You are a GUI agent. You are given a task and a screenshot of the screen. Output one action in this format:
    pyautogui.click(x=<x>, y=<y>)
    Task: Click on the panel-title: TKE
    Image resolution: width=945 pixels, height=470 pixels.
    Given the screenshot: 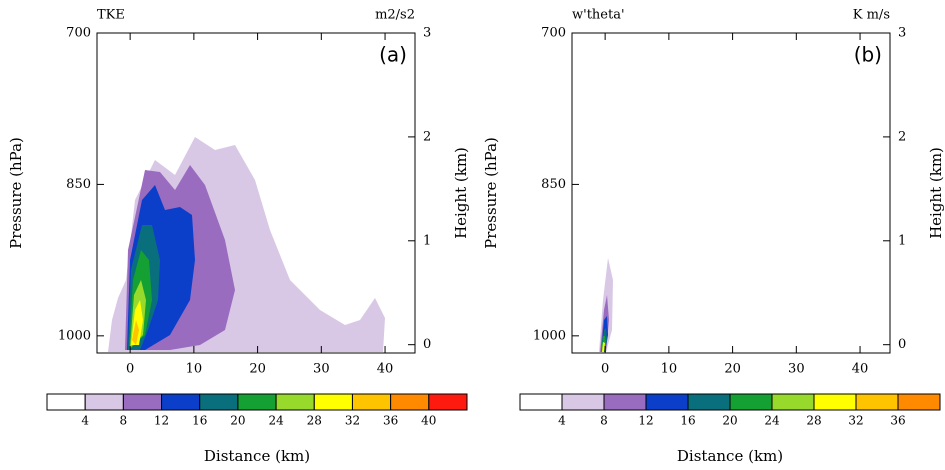 What is the action you would take?
    pyautogui.click(x=111, y=15)
    